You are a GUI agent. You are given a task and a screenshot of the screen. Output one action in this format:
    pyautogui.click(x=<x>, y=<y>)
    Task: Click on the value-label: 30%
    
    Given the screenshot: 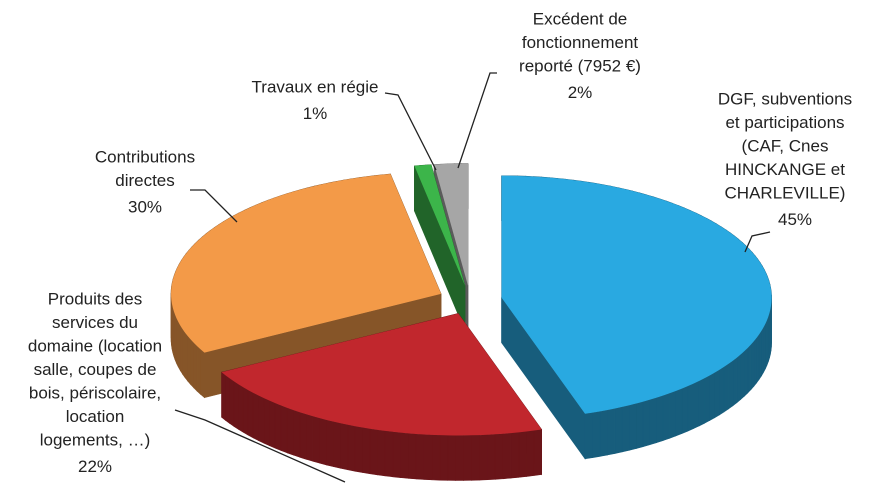 What is the action you would take?
    pyautogui.click(x=145, y=206)
    